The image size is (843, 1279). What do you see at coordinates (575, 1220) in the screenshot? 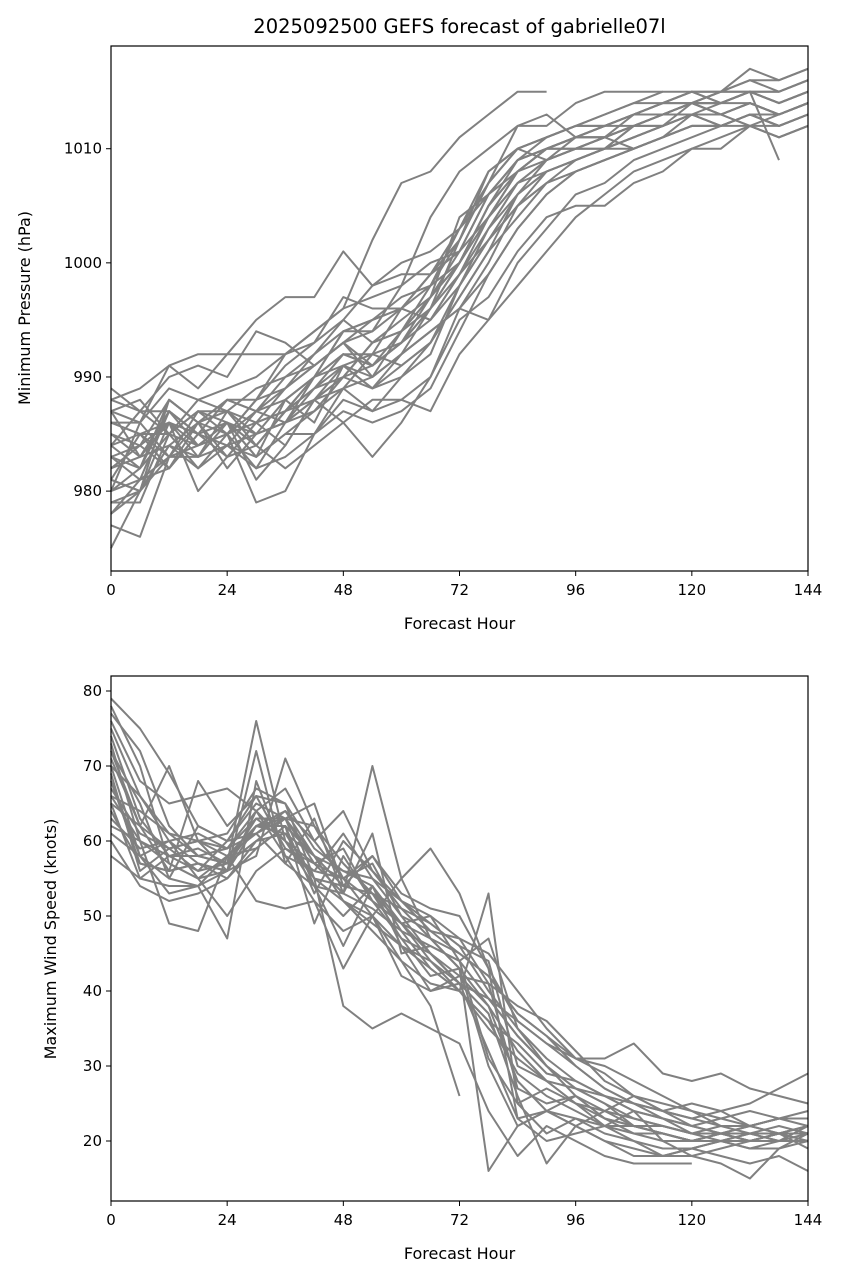
I see `wind-x-tick-label: 96` at bounding box center [575, 1220].